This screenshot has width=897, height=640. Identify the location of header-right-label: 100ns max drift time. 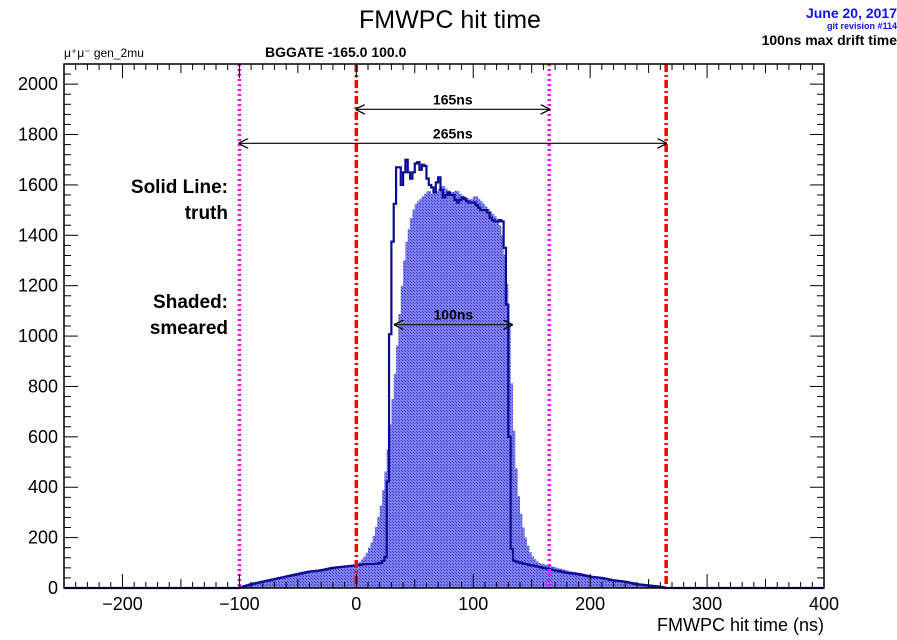
(829, 40).